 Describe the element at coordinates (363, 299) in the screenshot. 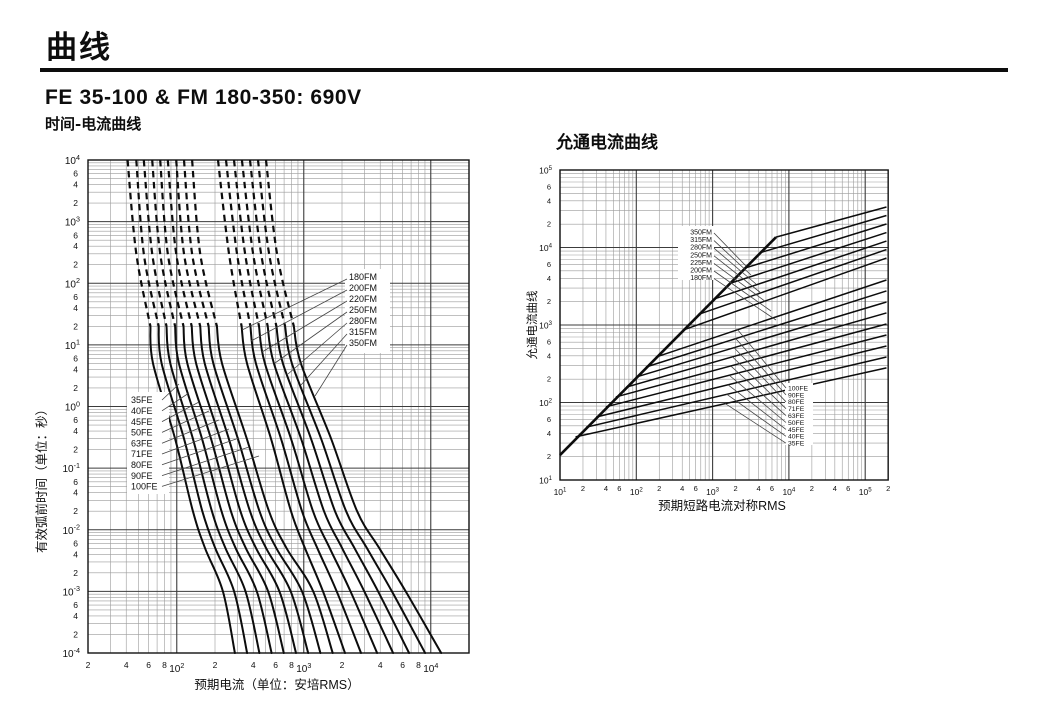

I see `curve-label-220FM: 220FM` at that location.